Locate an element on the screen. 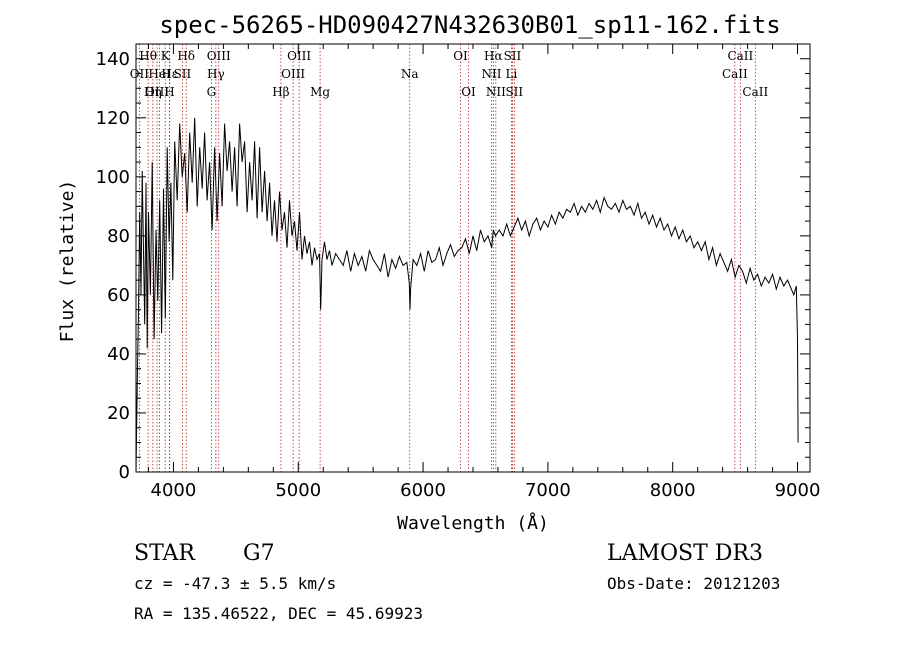 The image size is (900, 649). y-tick-label: 60 is located at coordinates (118, 295).